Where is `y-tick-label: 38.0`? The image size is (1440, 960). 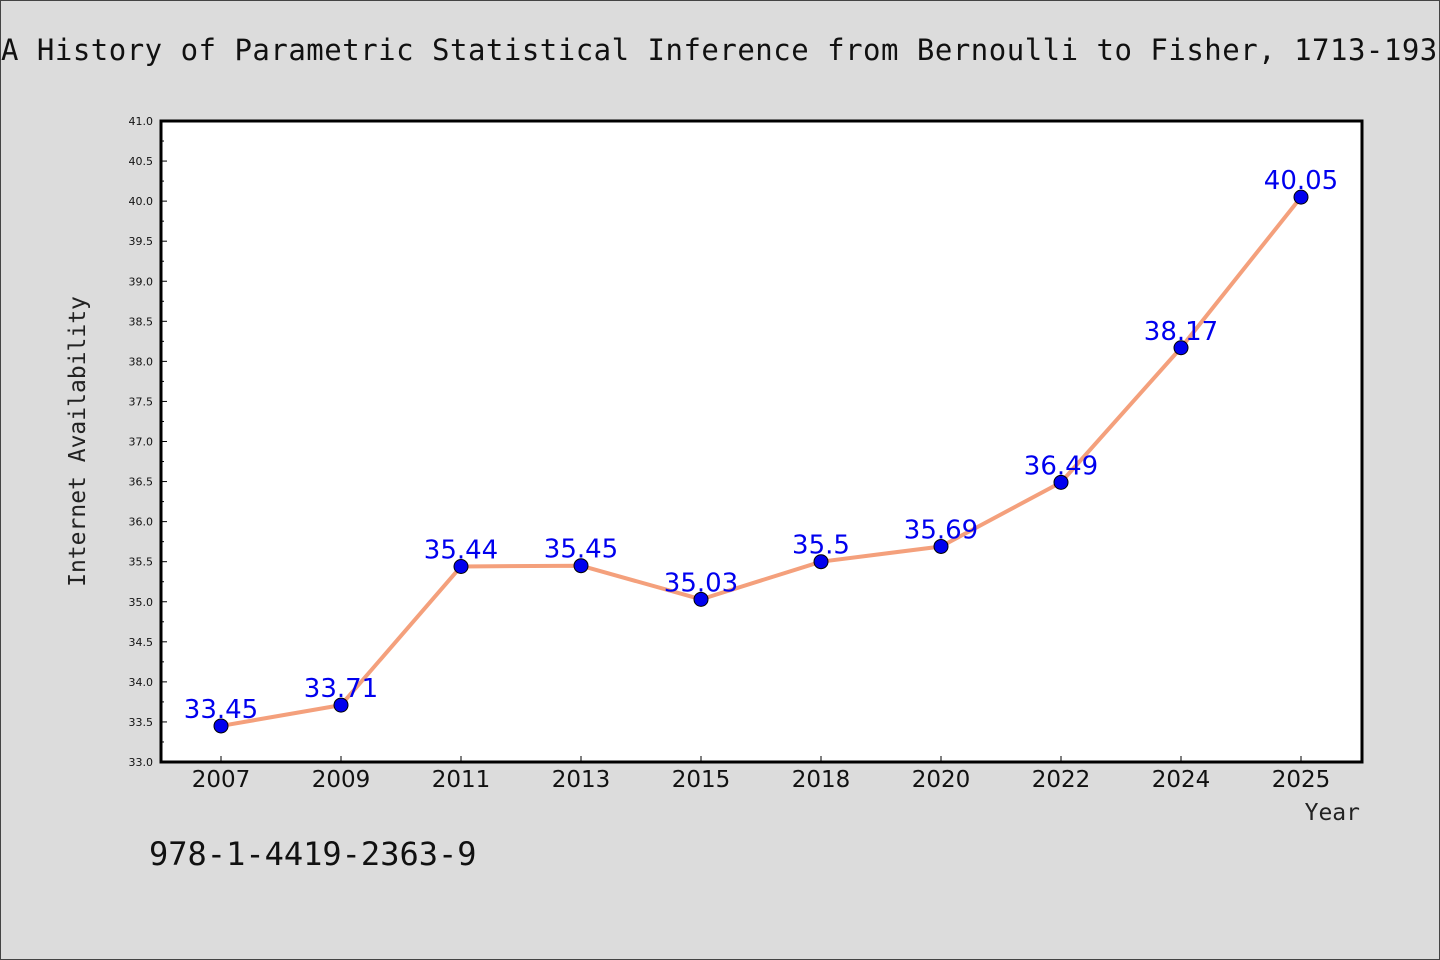
y-tick-label: 38.0 is located at coordinates (141, 361).